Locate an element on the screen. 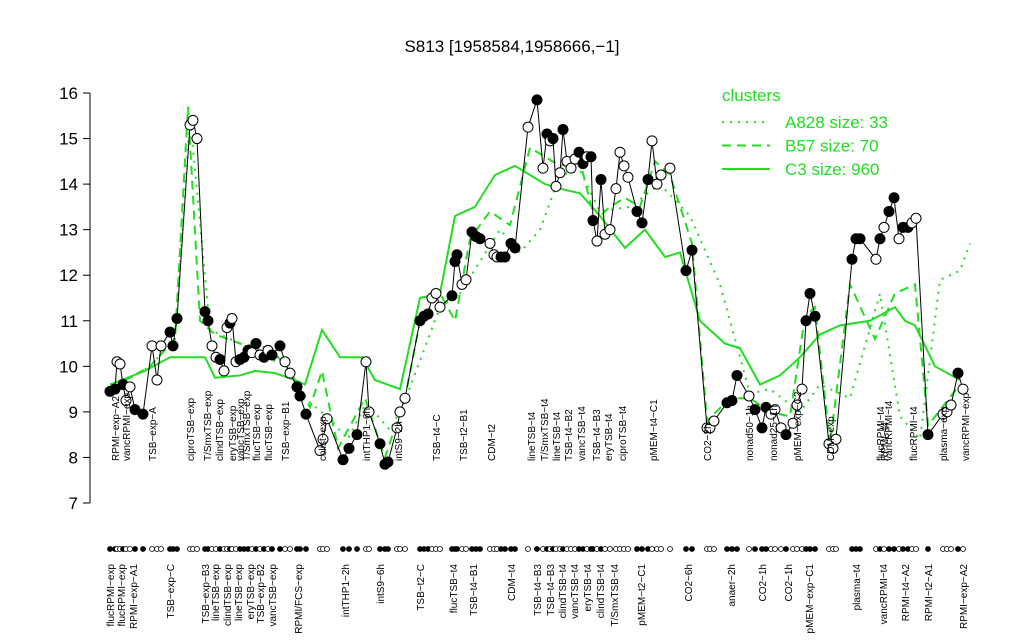 The height and width of the screenshot is (640, 1024). x-label: RPMI/FCS−exp is located at coordinates (299, 599).